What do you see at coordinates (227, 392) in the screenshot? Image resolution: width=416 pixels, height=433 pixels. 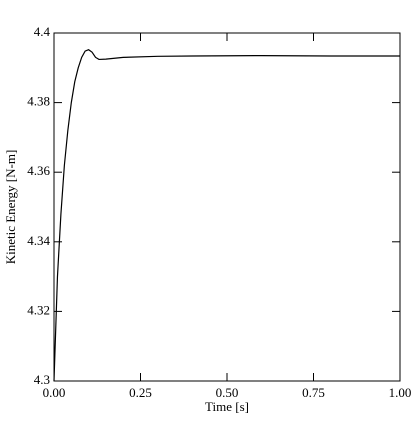 I see `x-tick-label: 0.50` at bounding box center [227, 392].